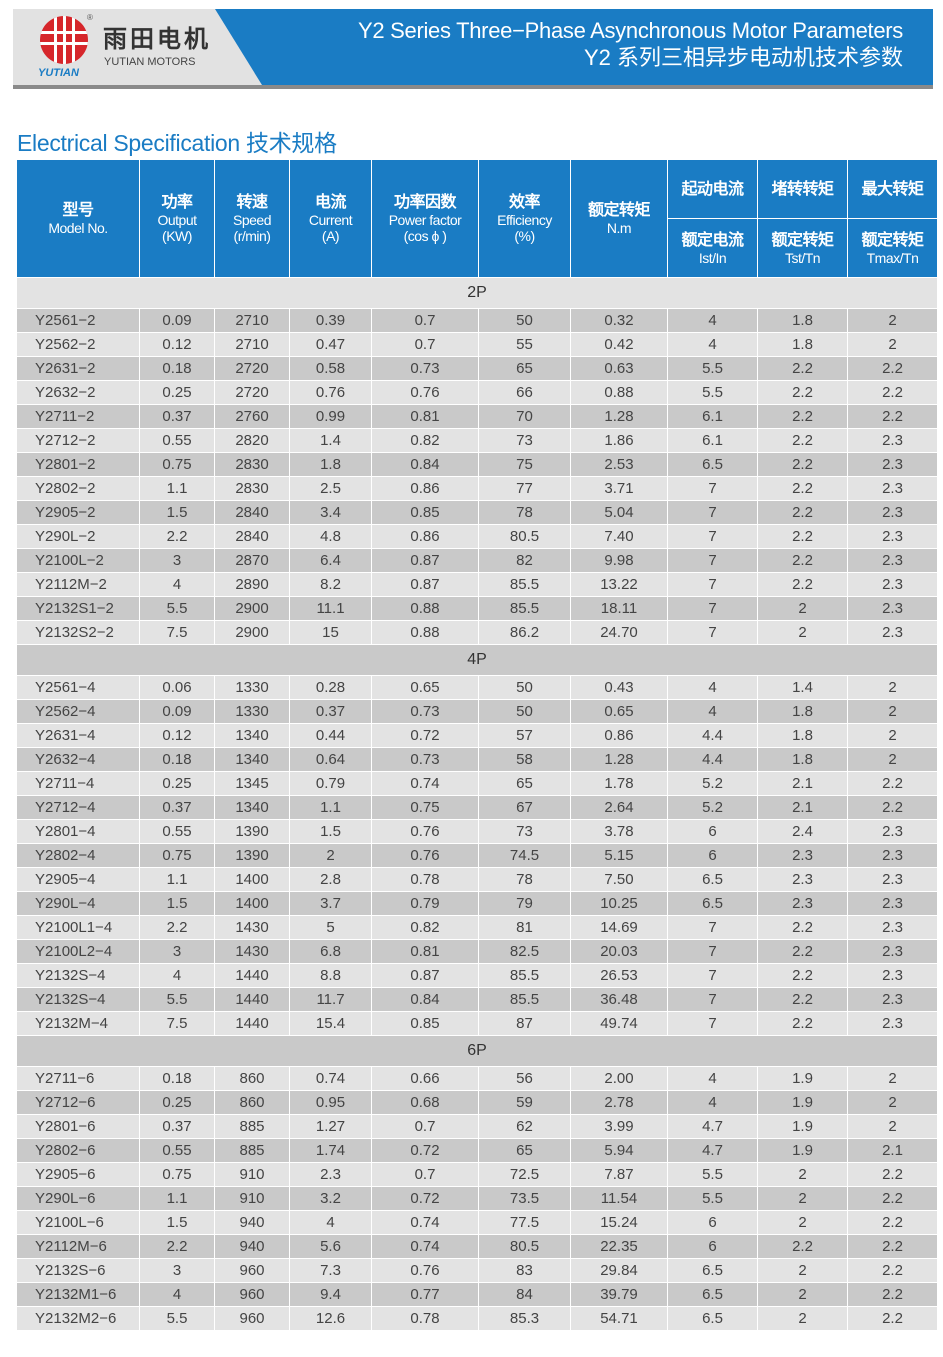 Image resolution: width=943 pixels, height=1357 pixels. Describe the element at coordinates (425, 512) in the screenshot. I see `cell-power-factor: 0.85` at that location.